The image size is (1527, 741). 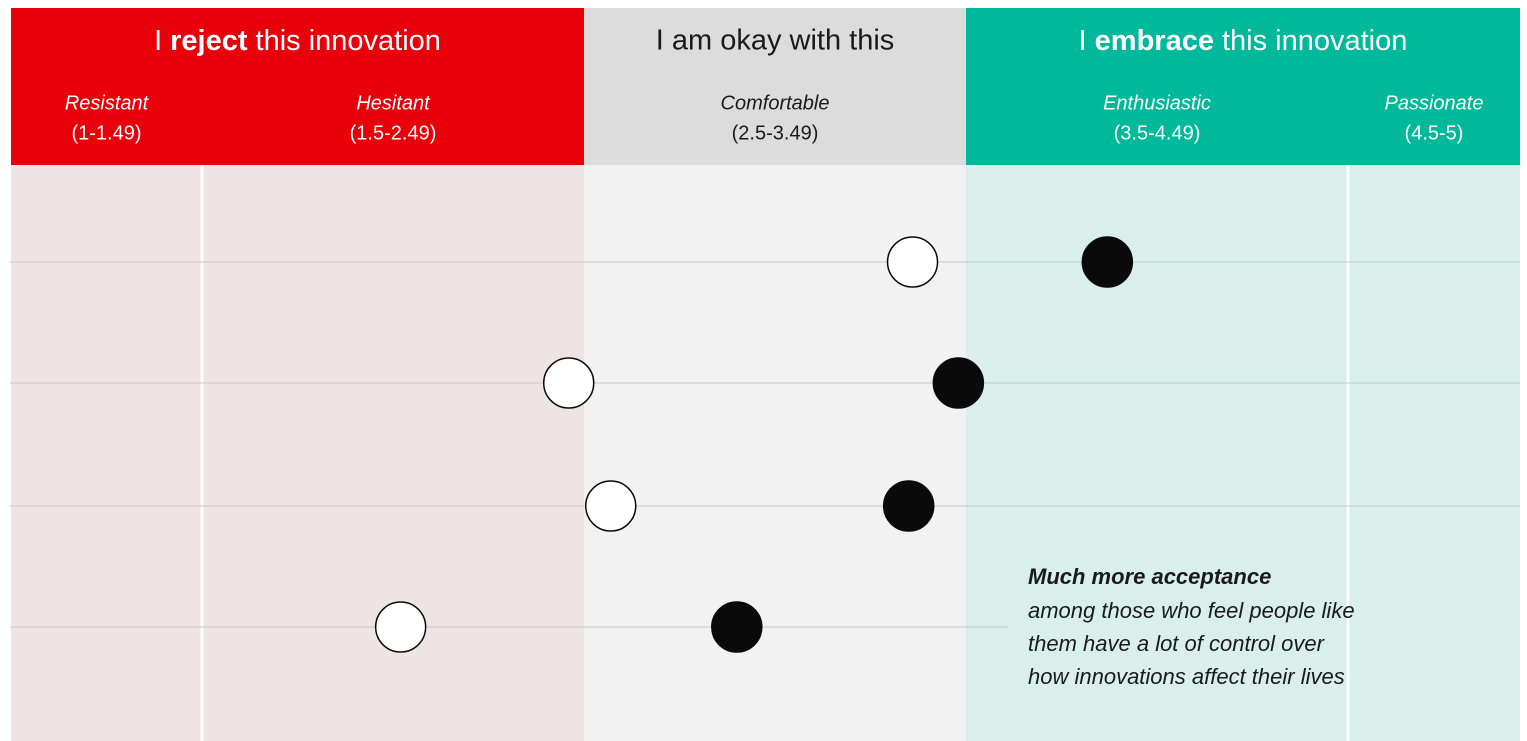 I want to click on zone-name: Hesitant, so click(x=393, y=103).